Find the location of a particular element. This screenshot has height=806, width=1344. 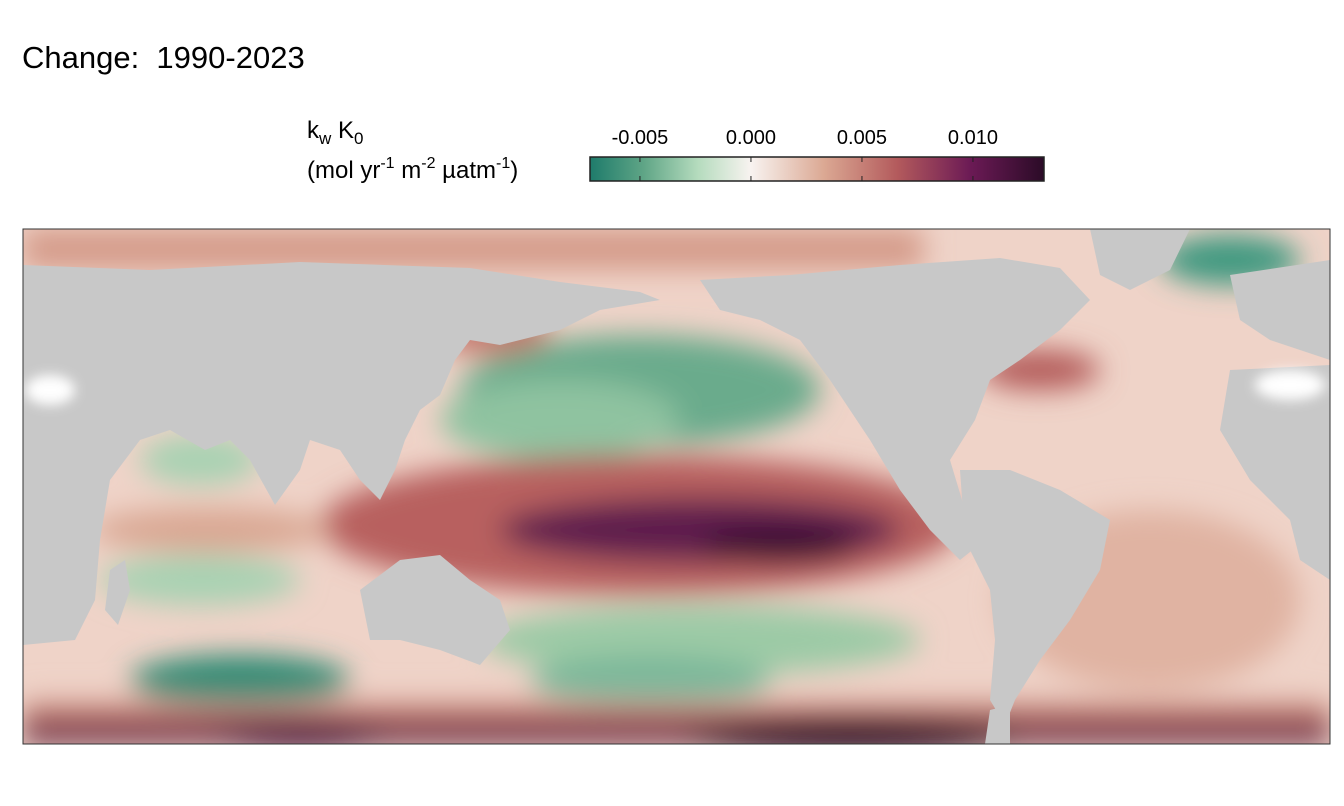

colorbar-bar is located at coordinates (817, 169).